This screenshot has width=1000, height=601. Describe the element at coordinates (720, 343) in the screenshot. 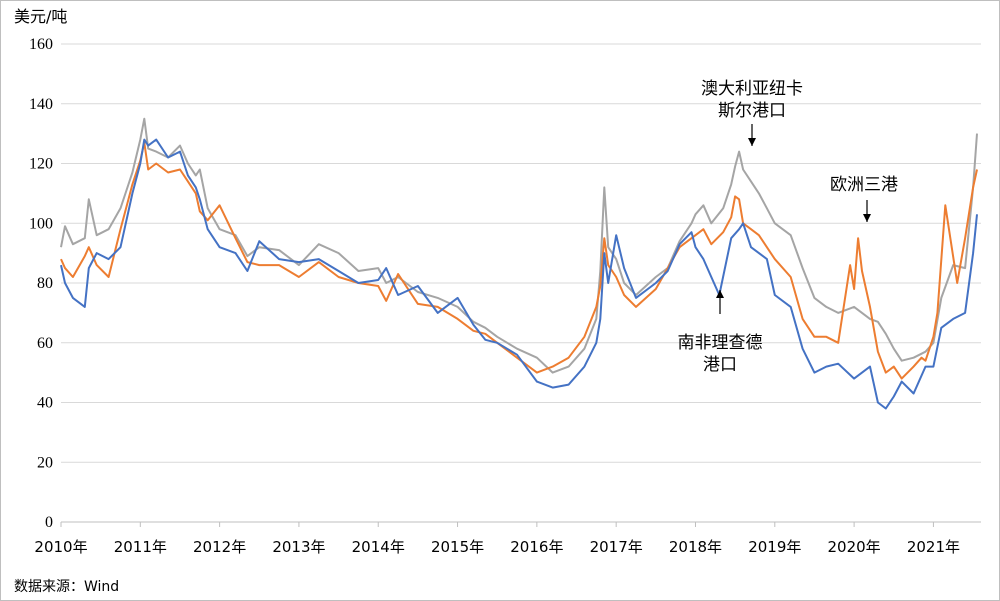

I see `annotation-text: 南非理查德` at that location.